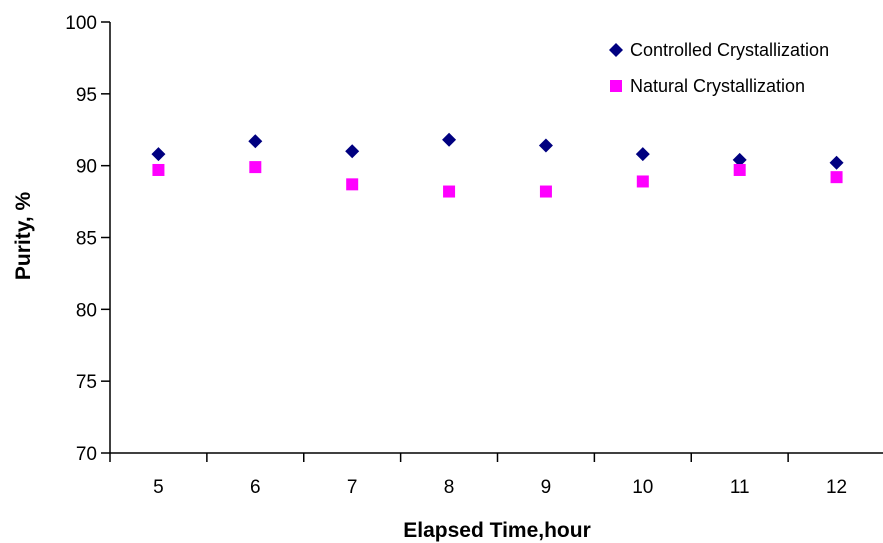  I want to click on y-tick-label: 100, so click(81, 23).